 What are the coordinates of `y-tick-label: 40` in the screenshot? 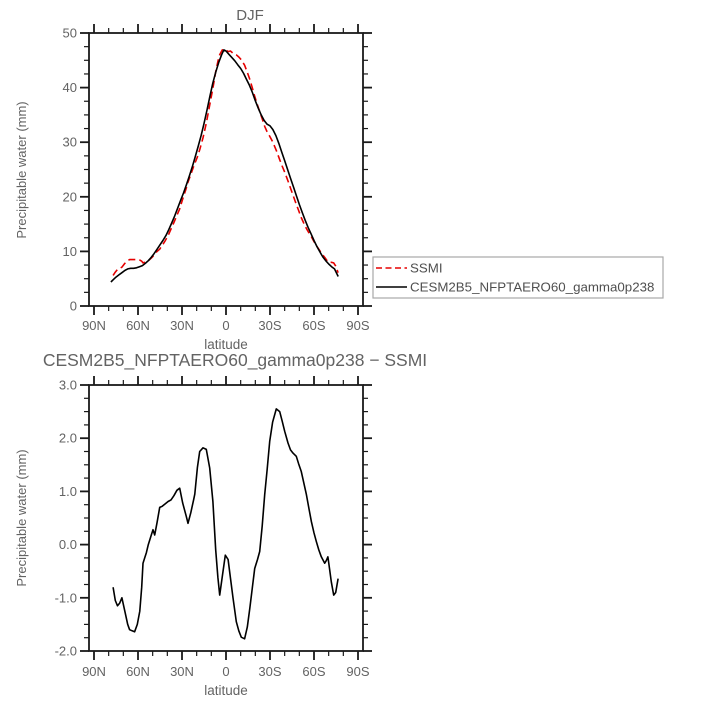 It's located at (70, 87).